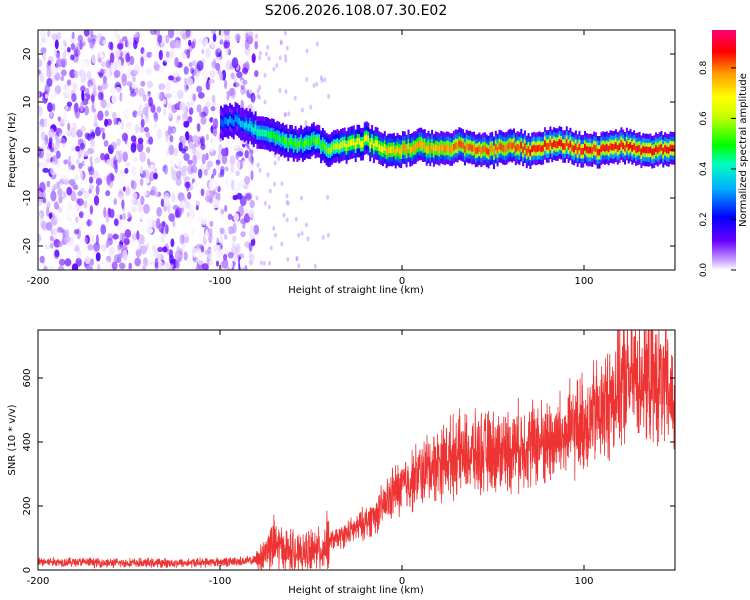  What do you see at coordinates (743, 150) in the screenshot?
I see `colorbar-label: Normalized spectral amplitude` at bounding box center [743, 150].